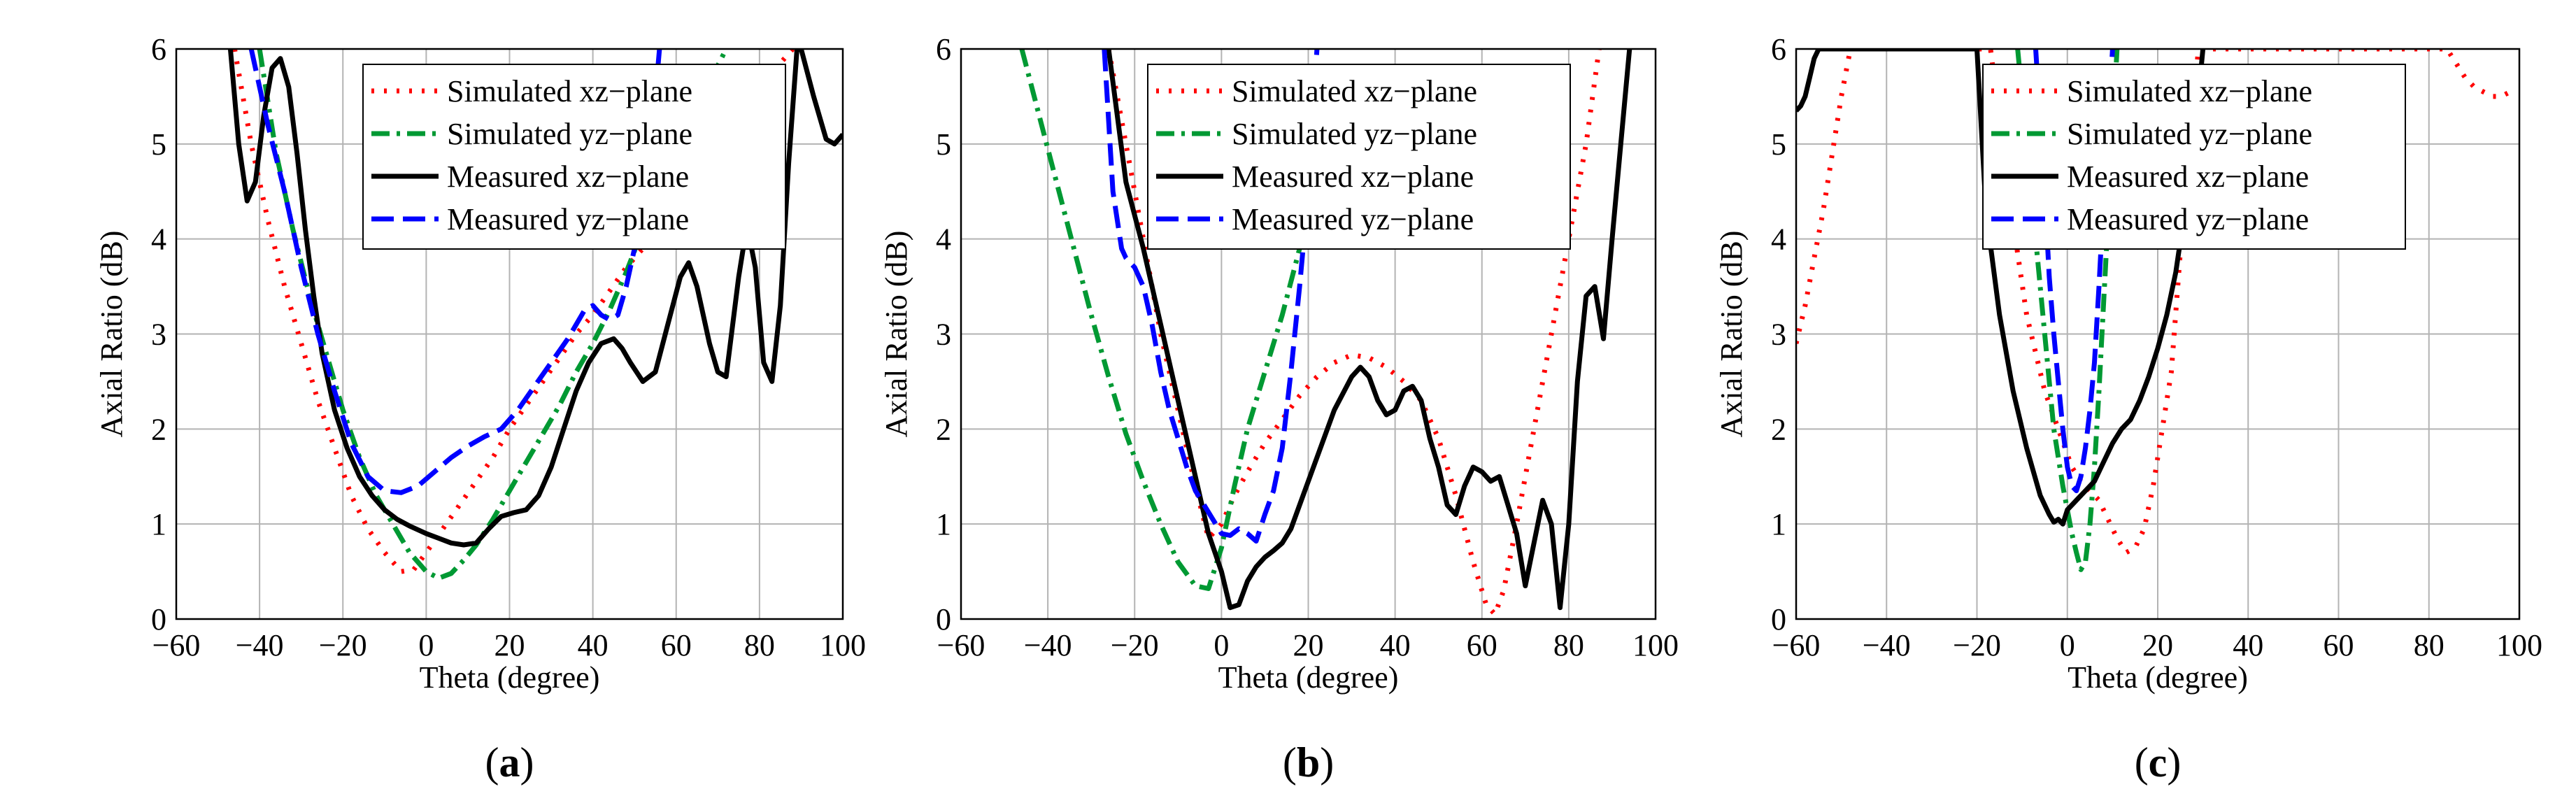 The image size is (2576, 803). Describe the element at coordinates (1308, 762) in the screenshot. I see `panel-label: (b)` at that location.